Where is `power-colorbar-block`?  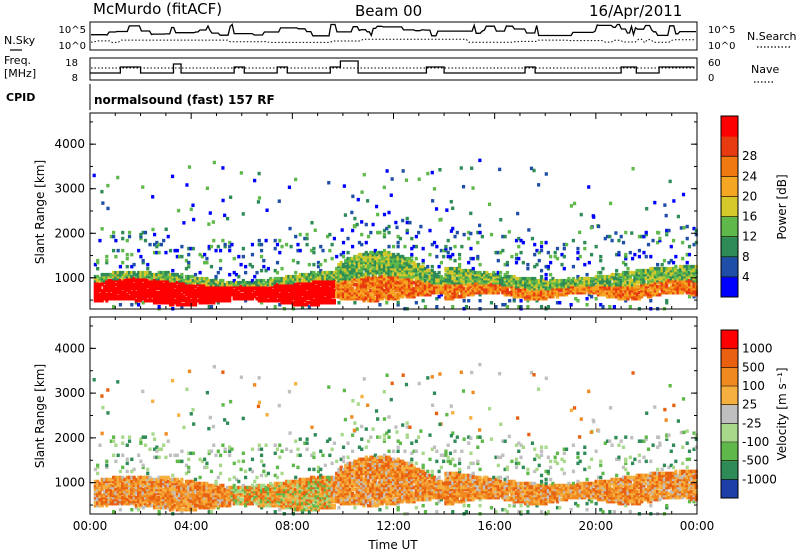
power-colorbar-block is located at coordinates (729, 287).